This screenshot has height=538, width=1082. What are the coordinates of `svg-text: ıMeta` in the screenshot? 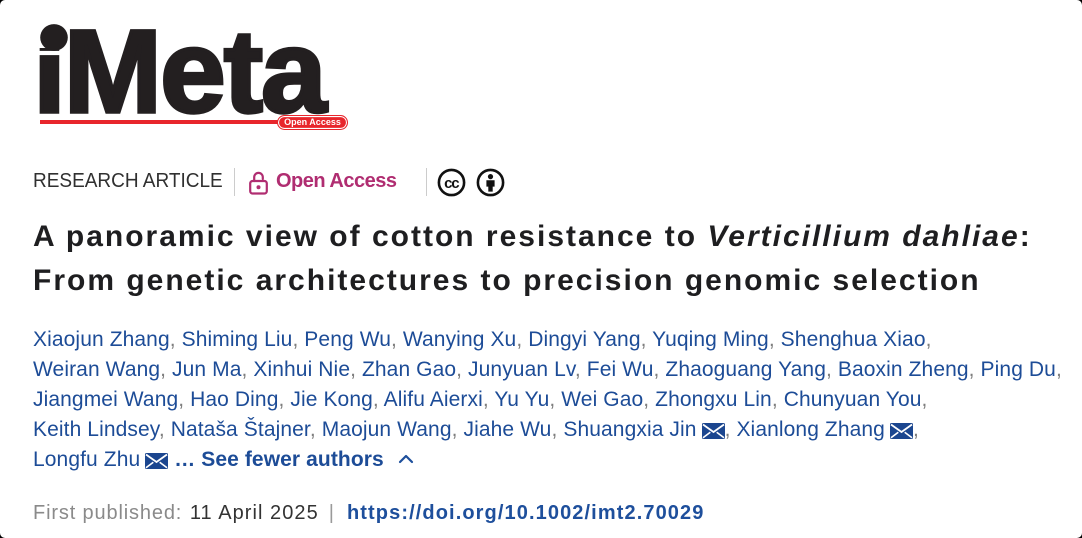 It's located at (183, 76).